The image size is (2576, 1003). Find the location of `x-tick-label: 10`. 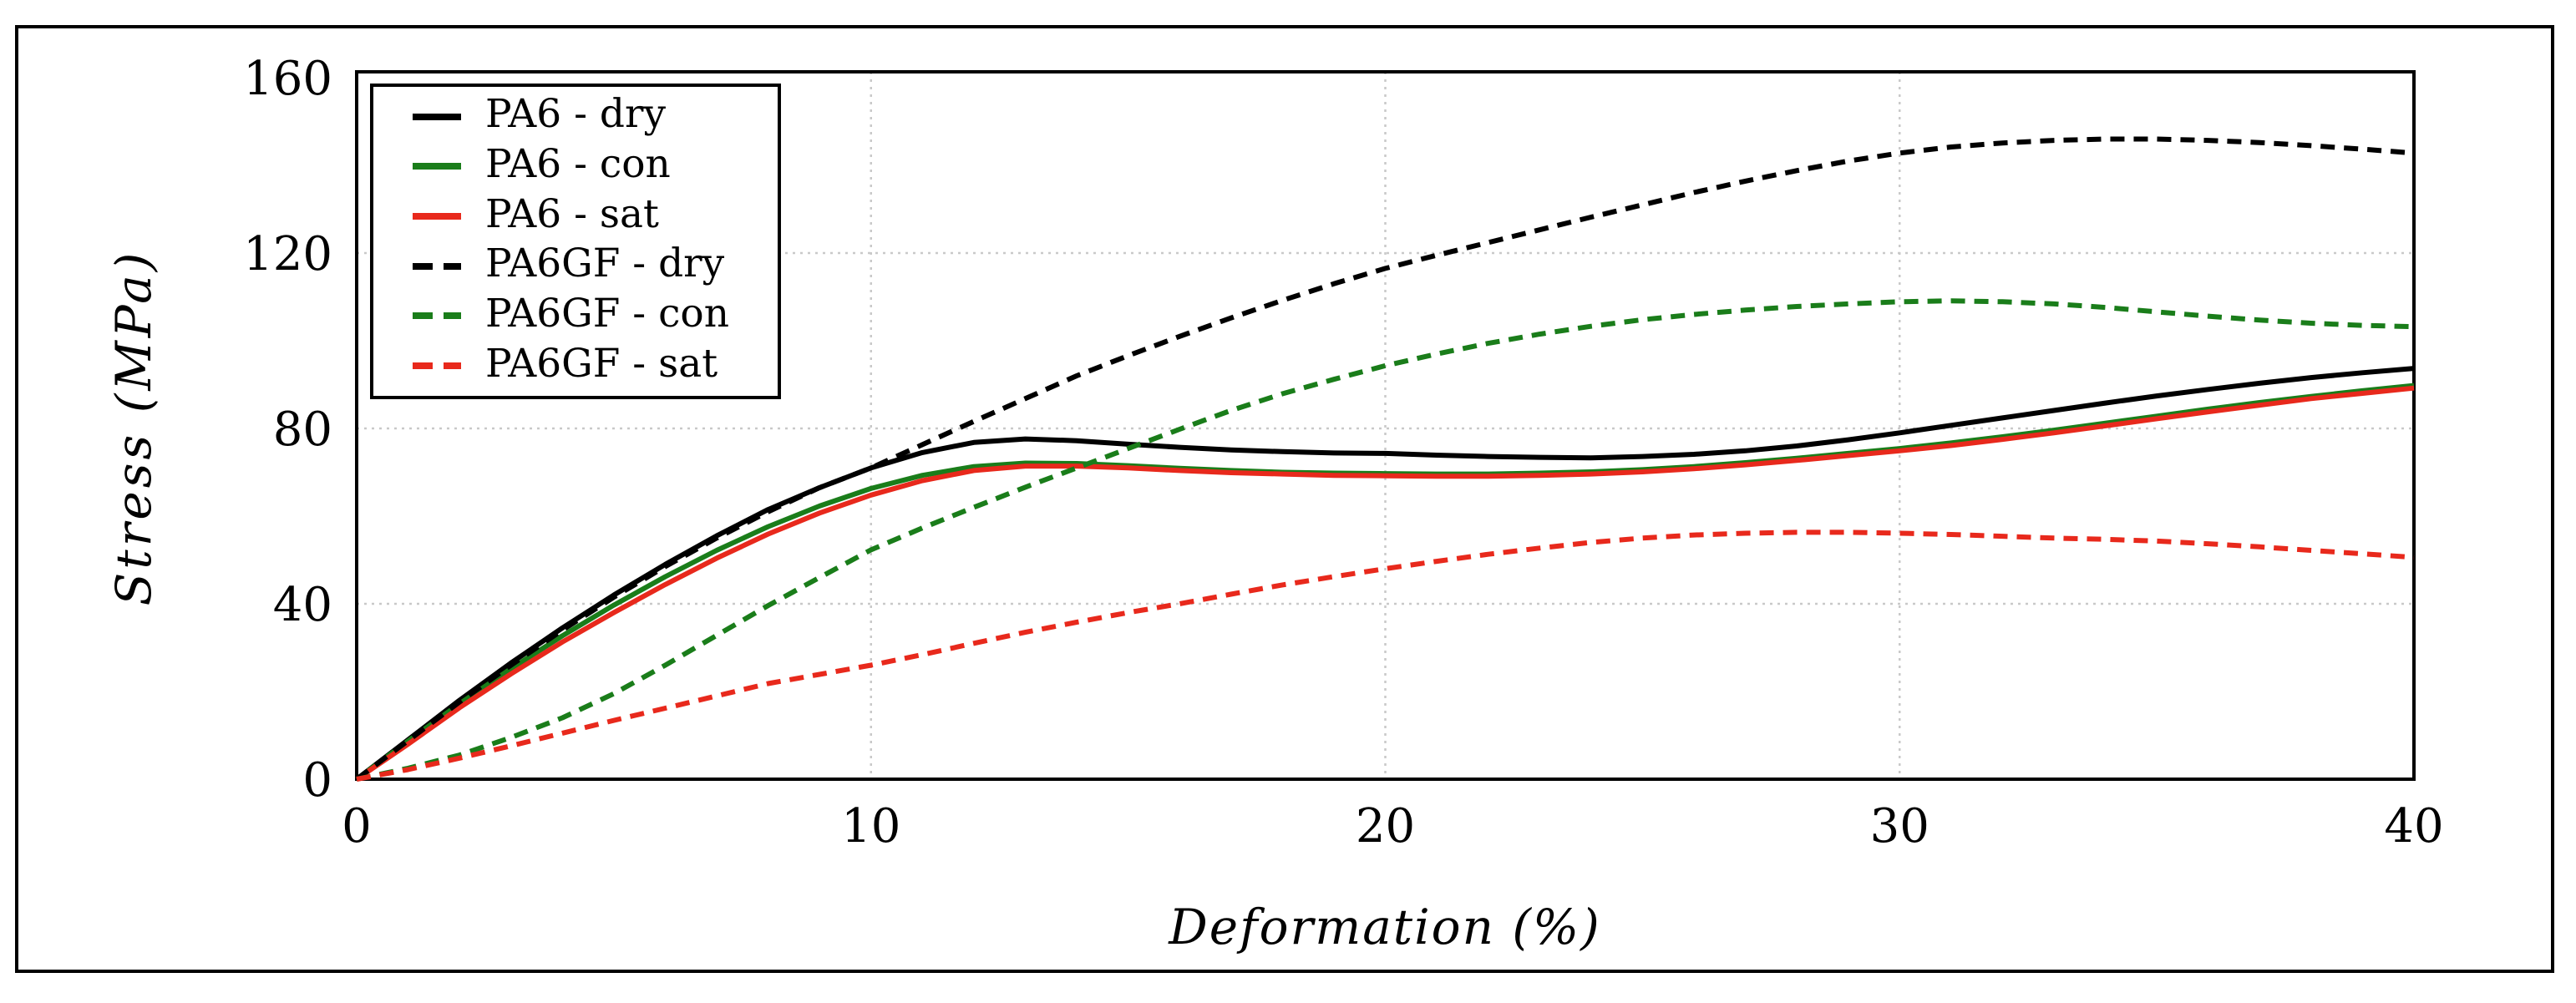

x-tick-label: 10 is located at coordinates (870, 826).